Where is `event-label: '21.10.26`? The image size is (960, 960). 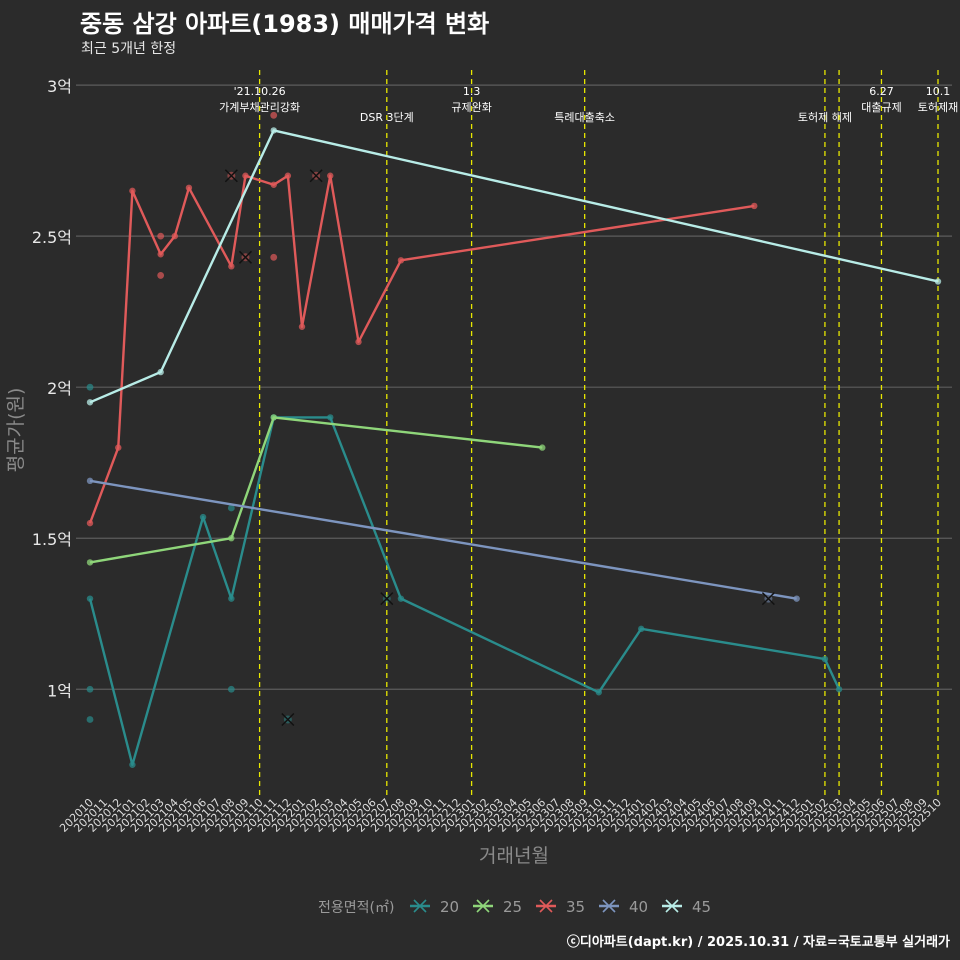 event-label: '21.10.26 is located at coordinates (260, 91).